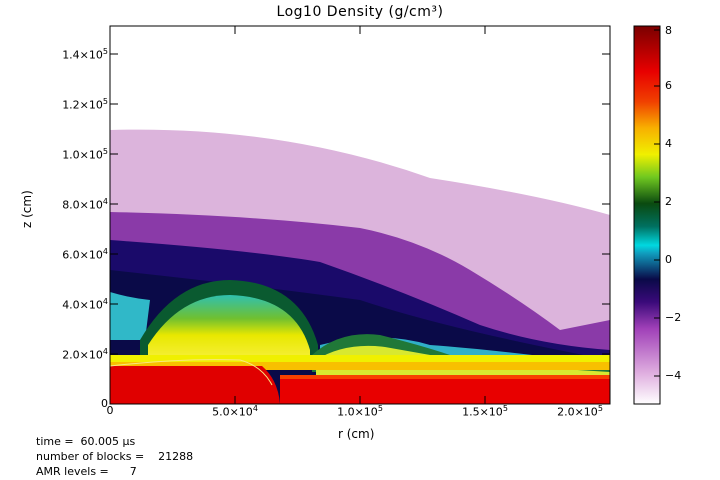  I want to click on y-tick-label: 1.4×10⁵, so click(85, 54).